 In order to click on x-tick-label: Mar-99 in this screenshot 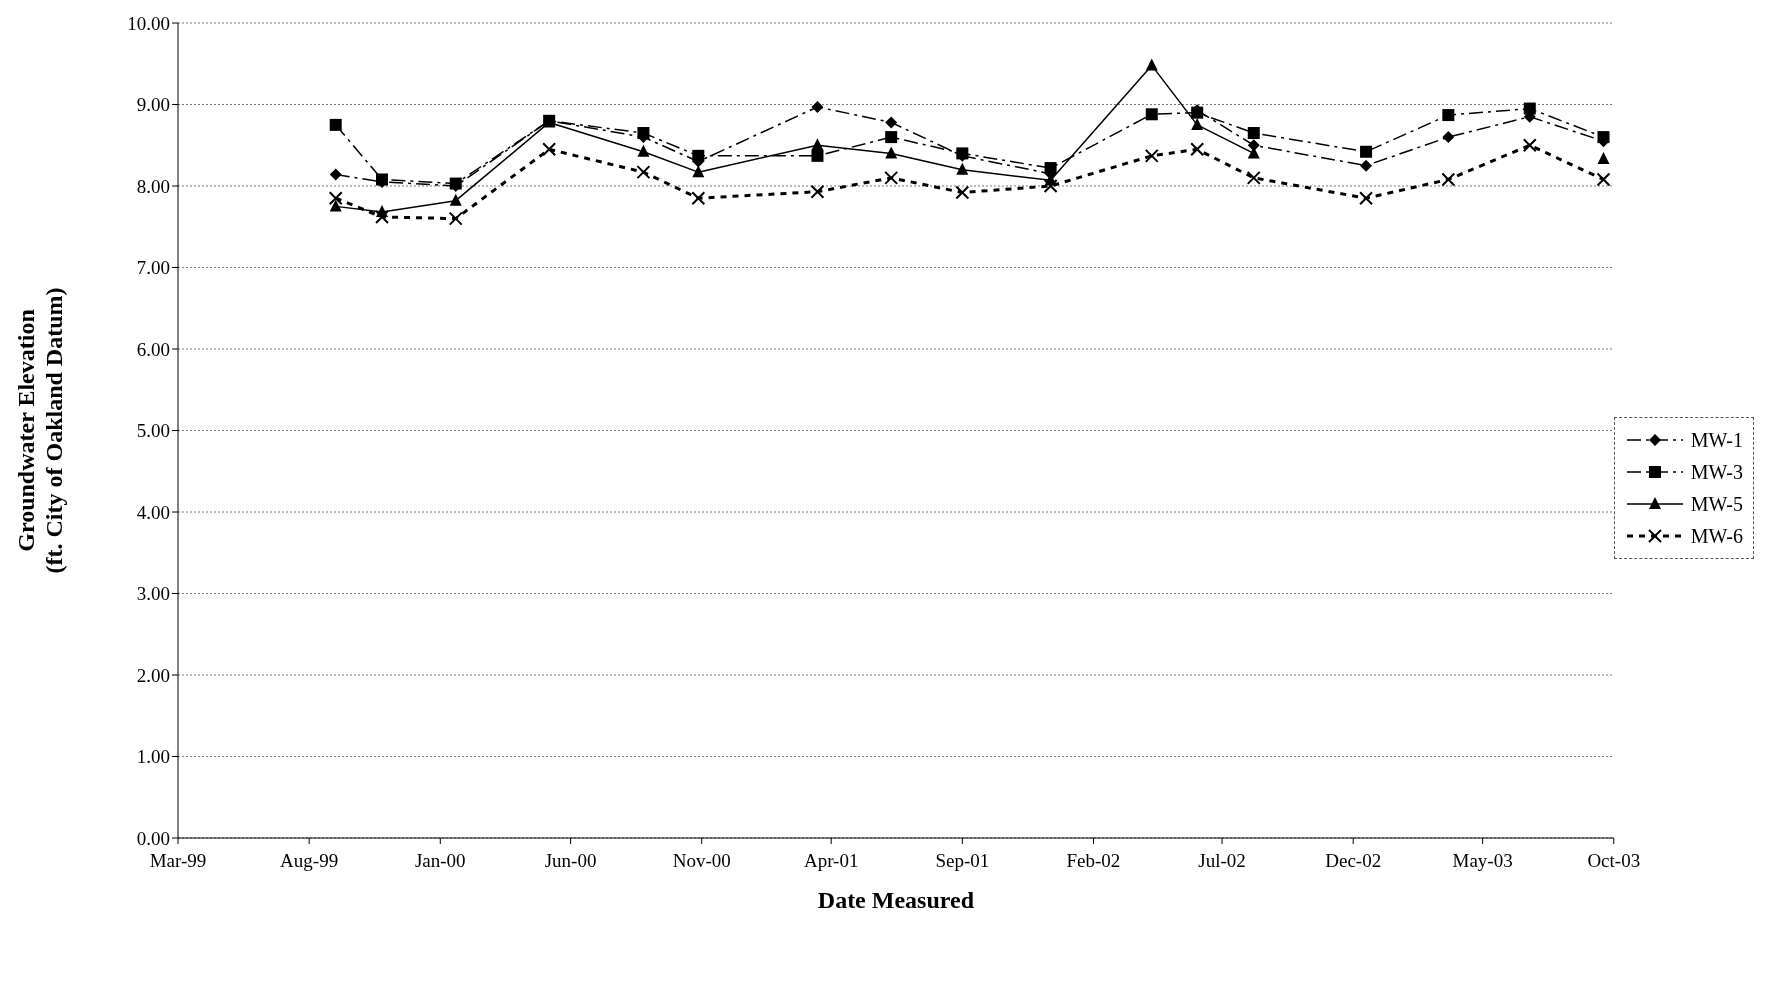, I will do `click(178, 861)`.